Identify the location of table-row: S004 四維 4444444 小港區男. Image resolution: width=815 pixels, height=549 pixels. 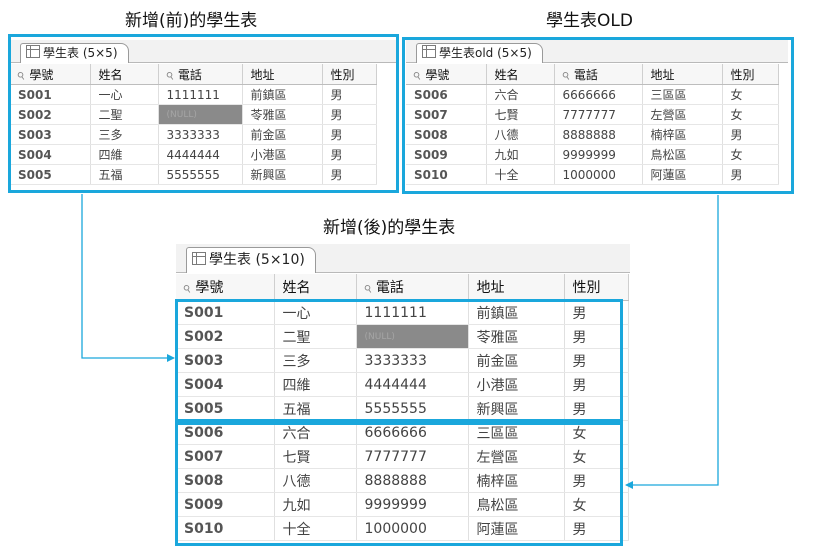
(193, 154).